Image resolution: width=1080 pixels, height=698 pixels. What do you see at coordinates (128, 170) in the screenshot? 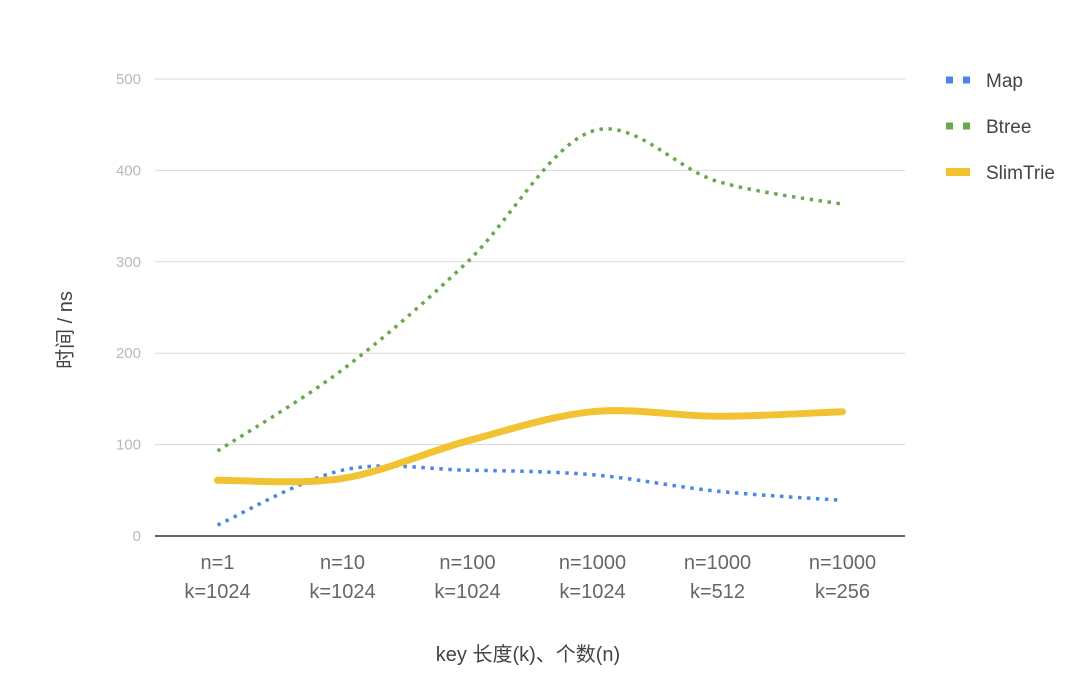
I see `y-tick-label: 400` at bounding box center [128, 170].